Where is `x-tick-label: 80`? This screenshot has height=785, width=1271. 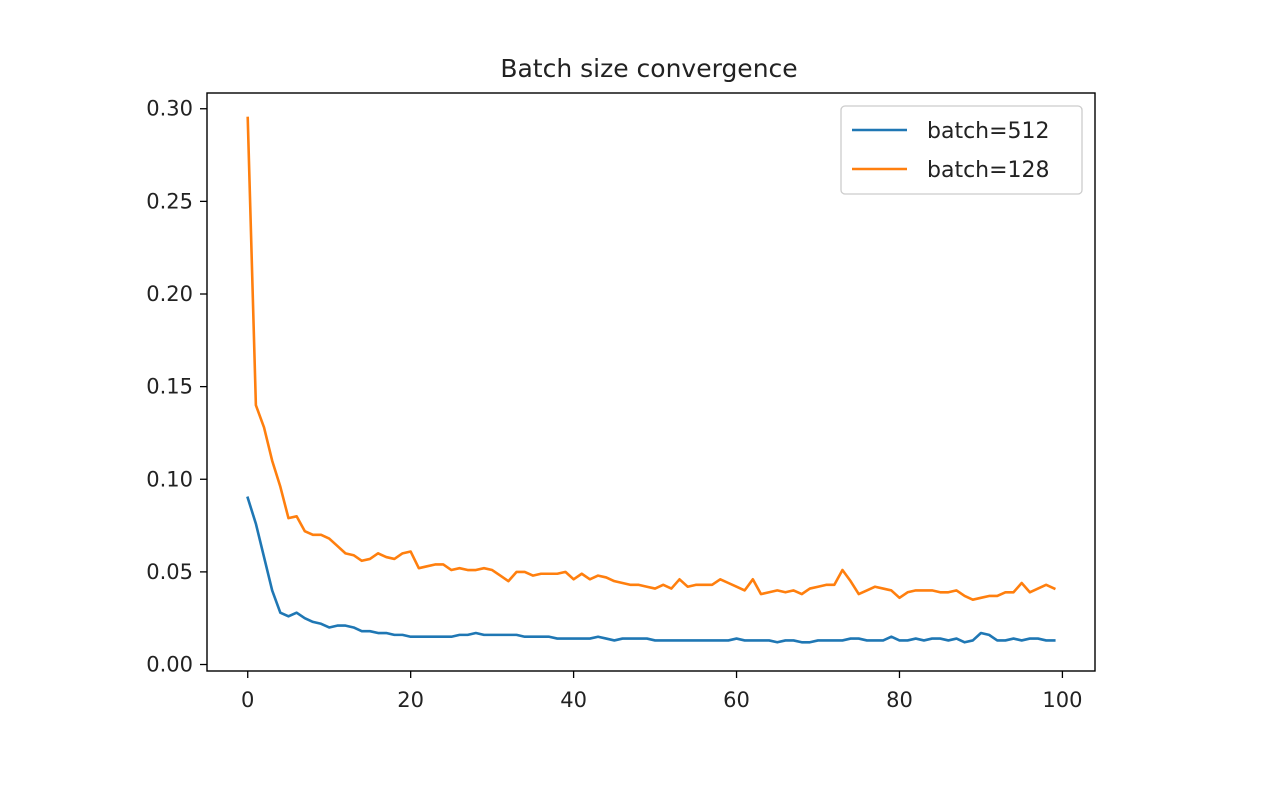 x-tick-label: 80 is located at coordinates (899, 700).